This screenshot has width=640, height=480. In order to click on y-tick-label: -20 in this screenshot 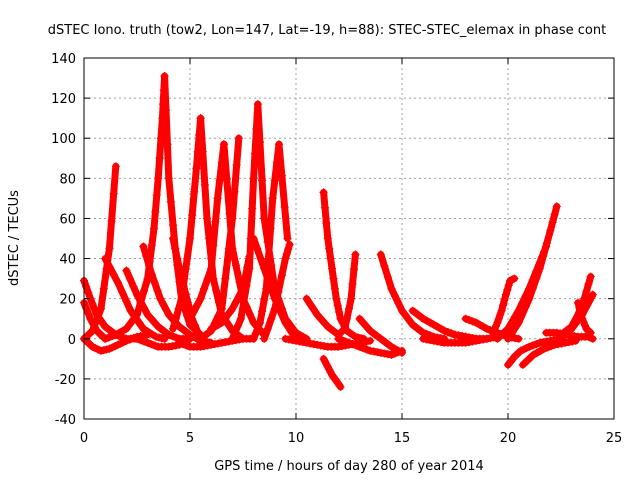, I will do `click(65, 380)`.